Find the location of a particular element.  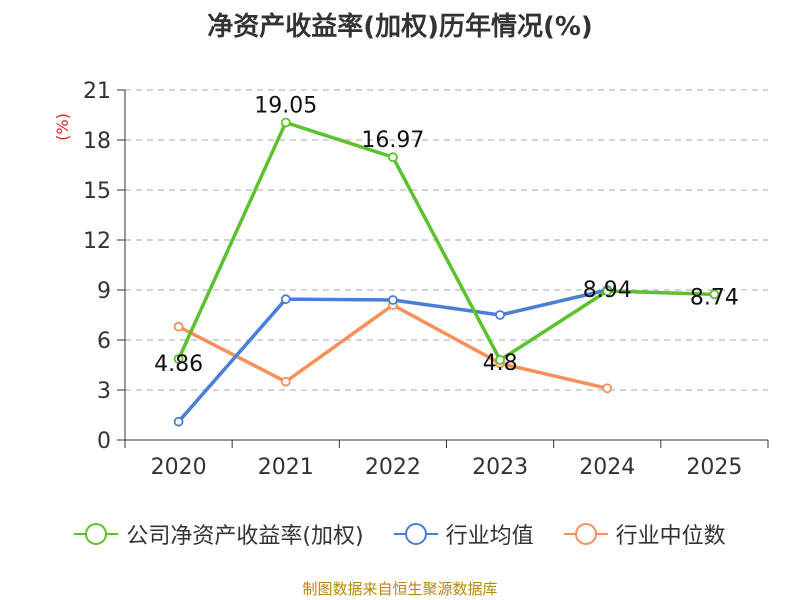

legend-item-industry-median: 行业中位数 is located at coordinates (644, 534).